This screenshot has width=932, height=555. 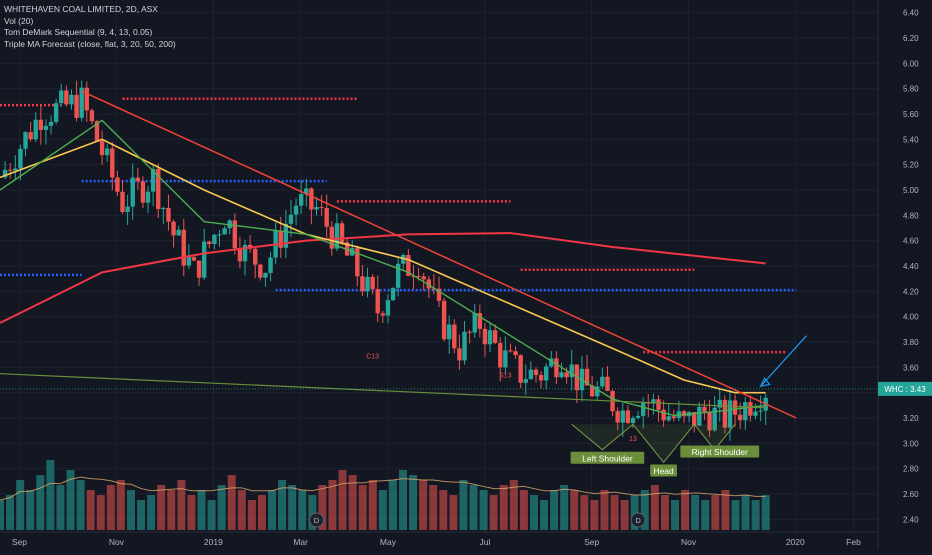 I want to click on x-tick-label: Nov, so click(x=689, y=542).